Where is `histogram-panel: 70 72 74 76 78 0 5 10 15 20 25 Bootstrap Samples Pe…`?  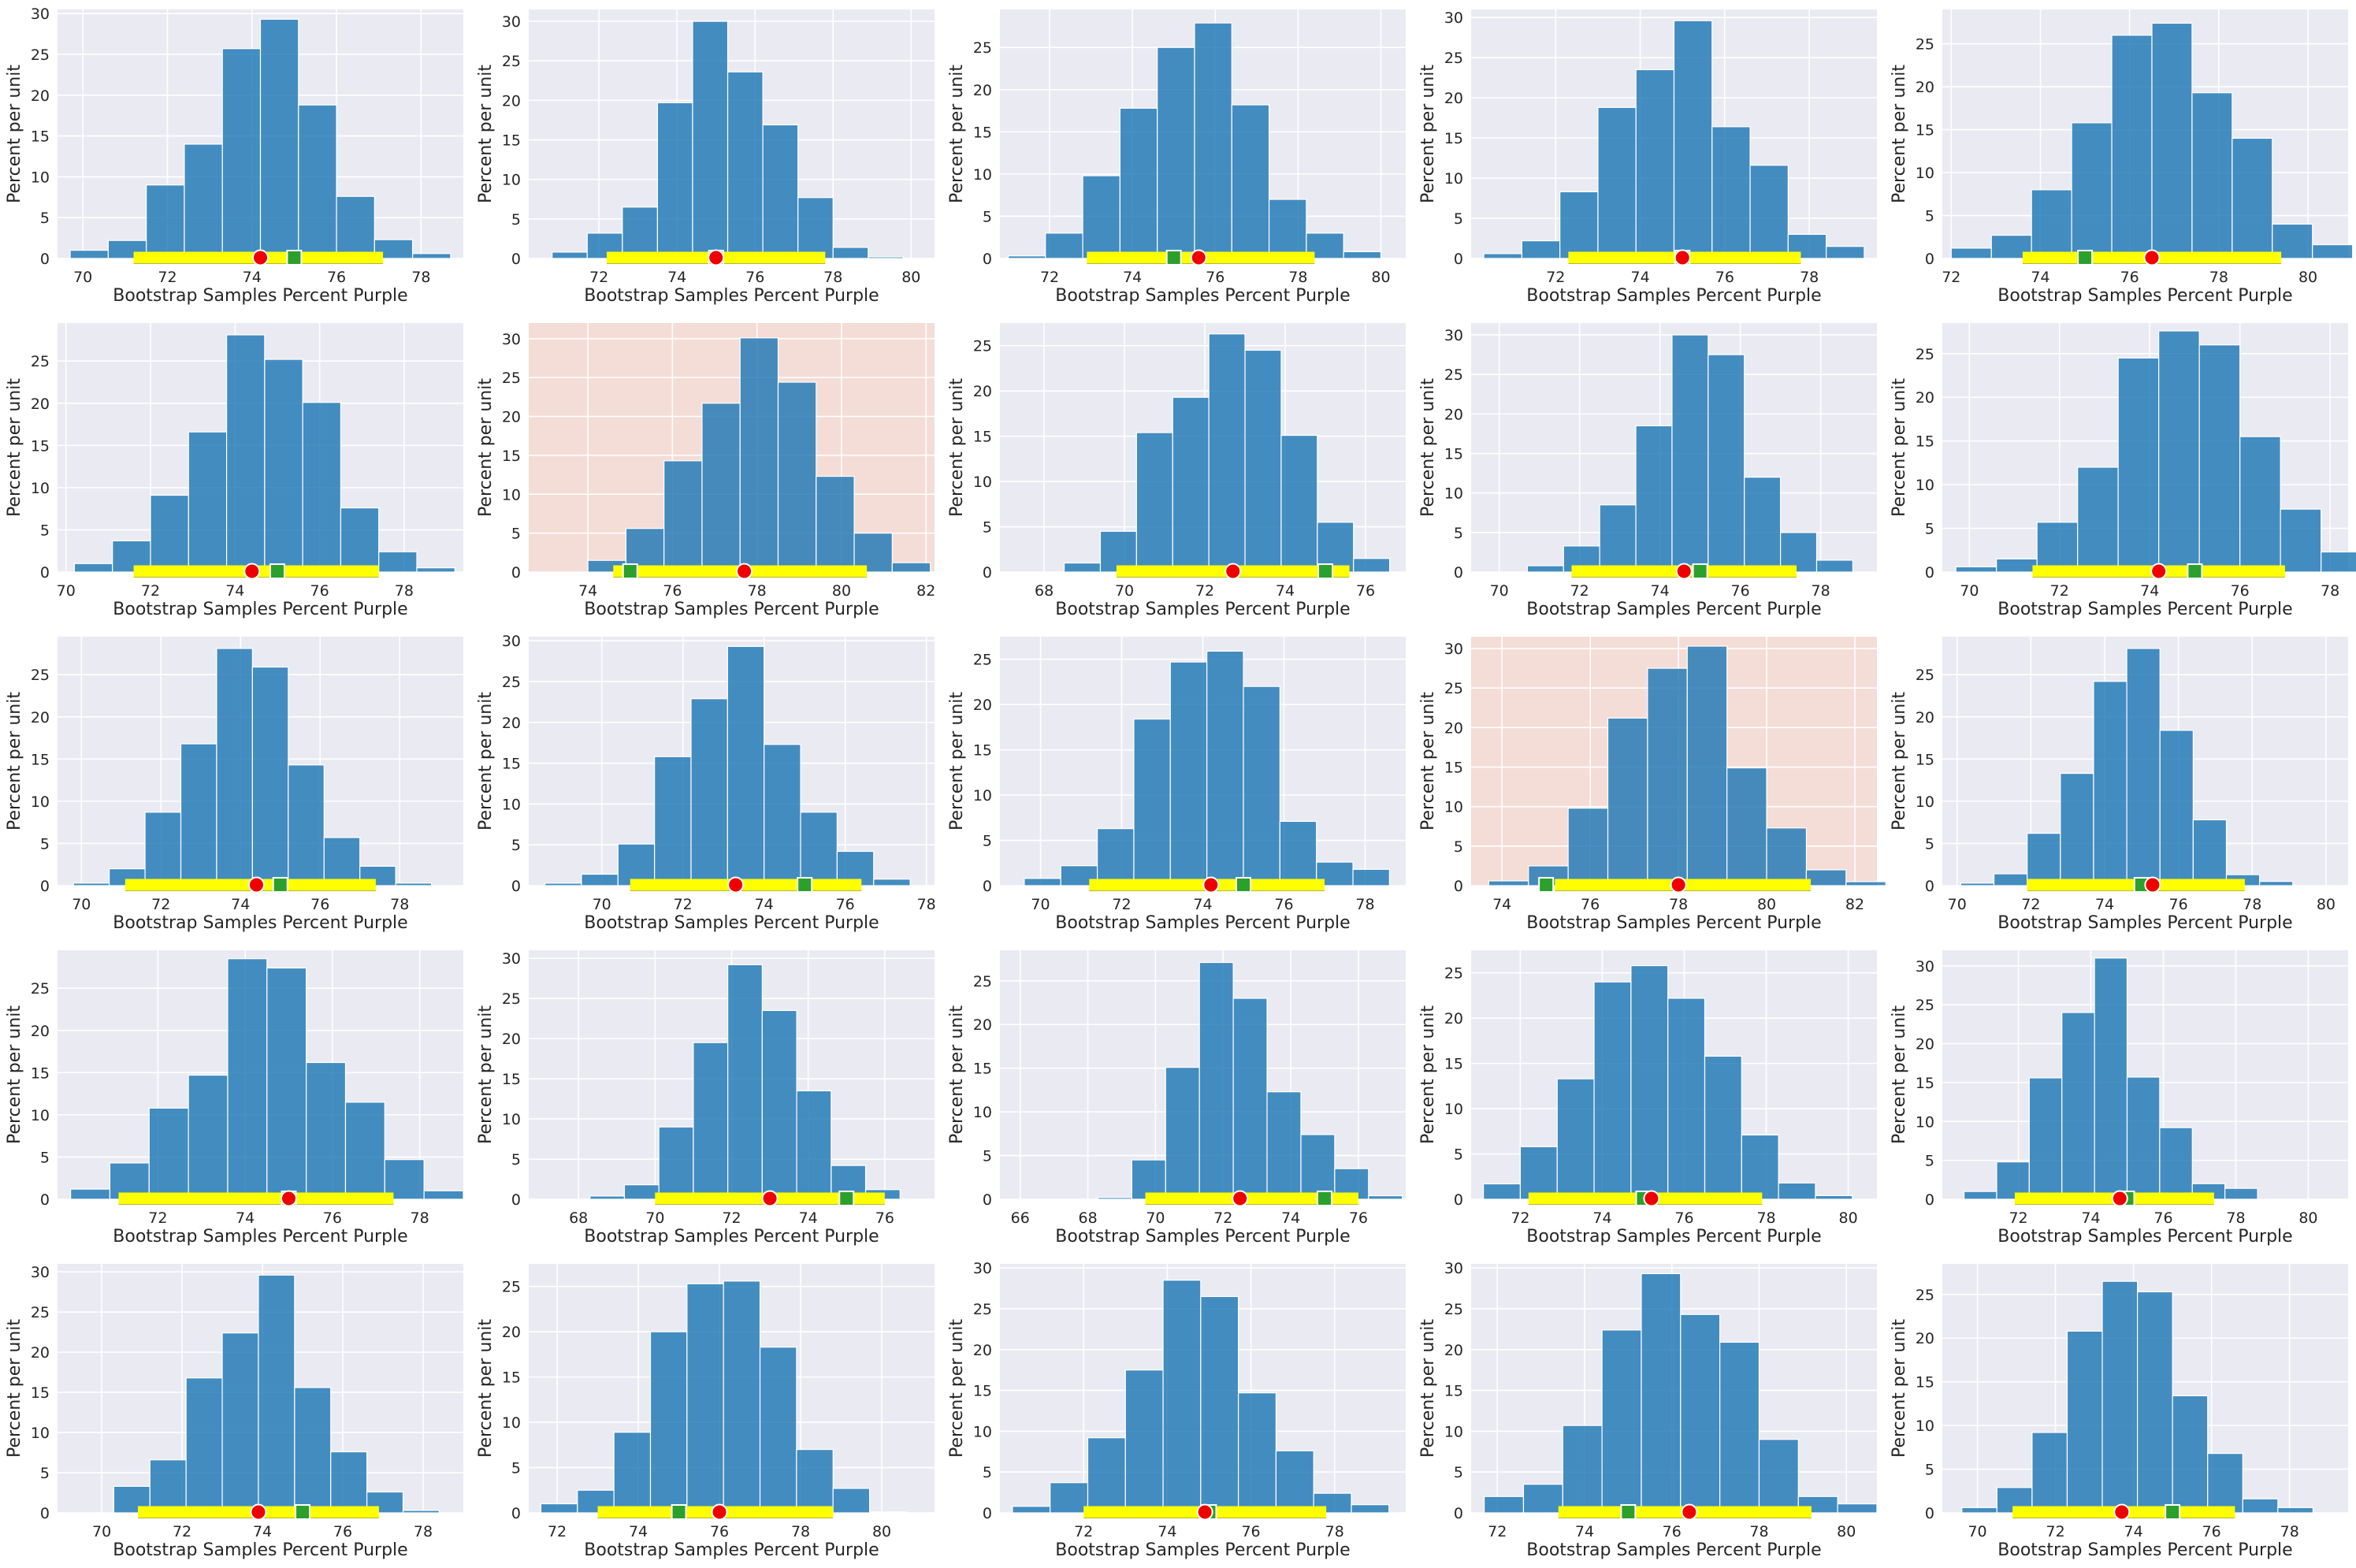 histogram-panel: 70 72 74 76 78 0 5 10 15 20 25 Bootstrap Samples Pe… is located at coordinates (2123, 471).